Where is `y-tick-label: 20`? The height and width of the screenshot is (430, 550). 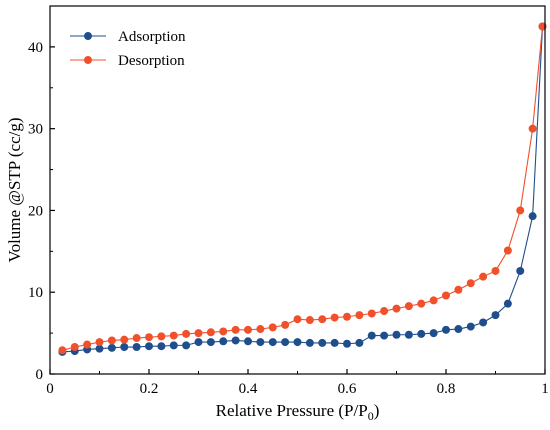
y-tick-label: 20 is located at coordinates (35, 211).